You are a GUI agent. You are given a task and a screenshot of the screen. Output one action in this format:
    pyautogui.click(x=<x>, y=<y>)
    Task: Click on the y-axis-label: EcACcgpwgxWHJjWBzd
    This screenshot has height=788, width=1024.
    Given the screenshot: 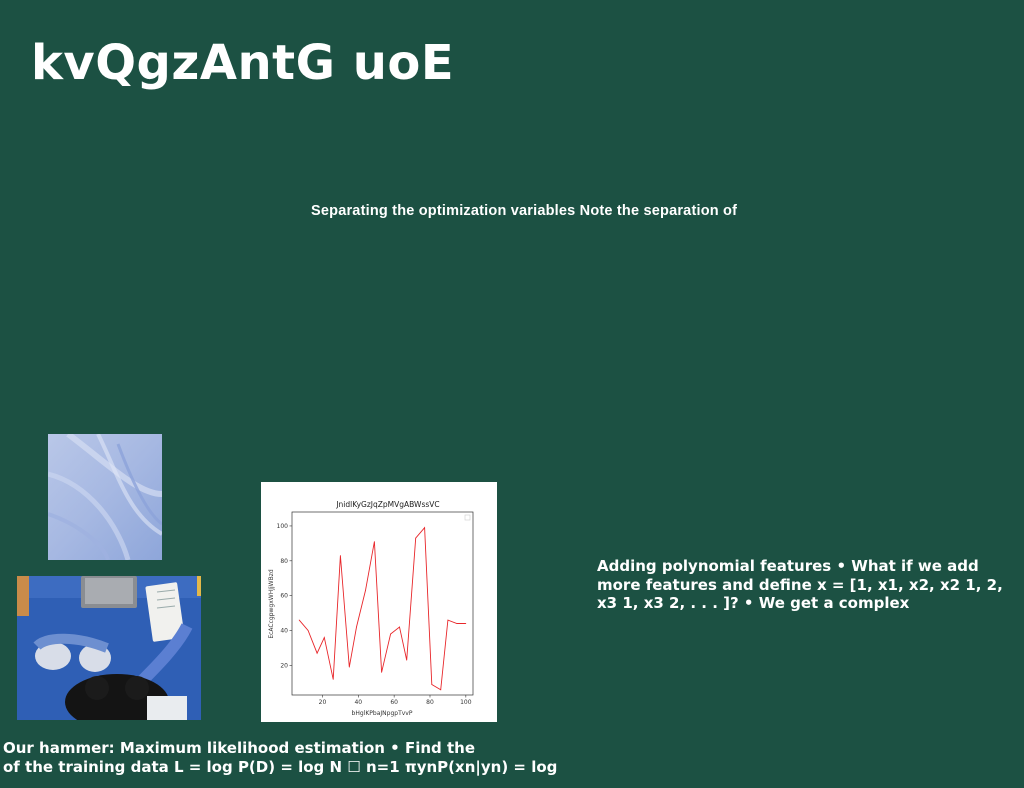 What is the action you would take?
    pyautogui.click(x=271, y=604)
    